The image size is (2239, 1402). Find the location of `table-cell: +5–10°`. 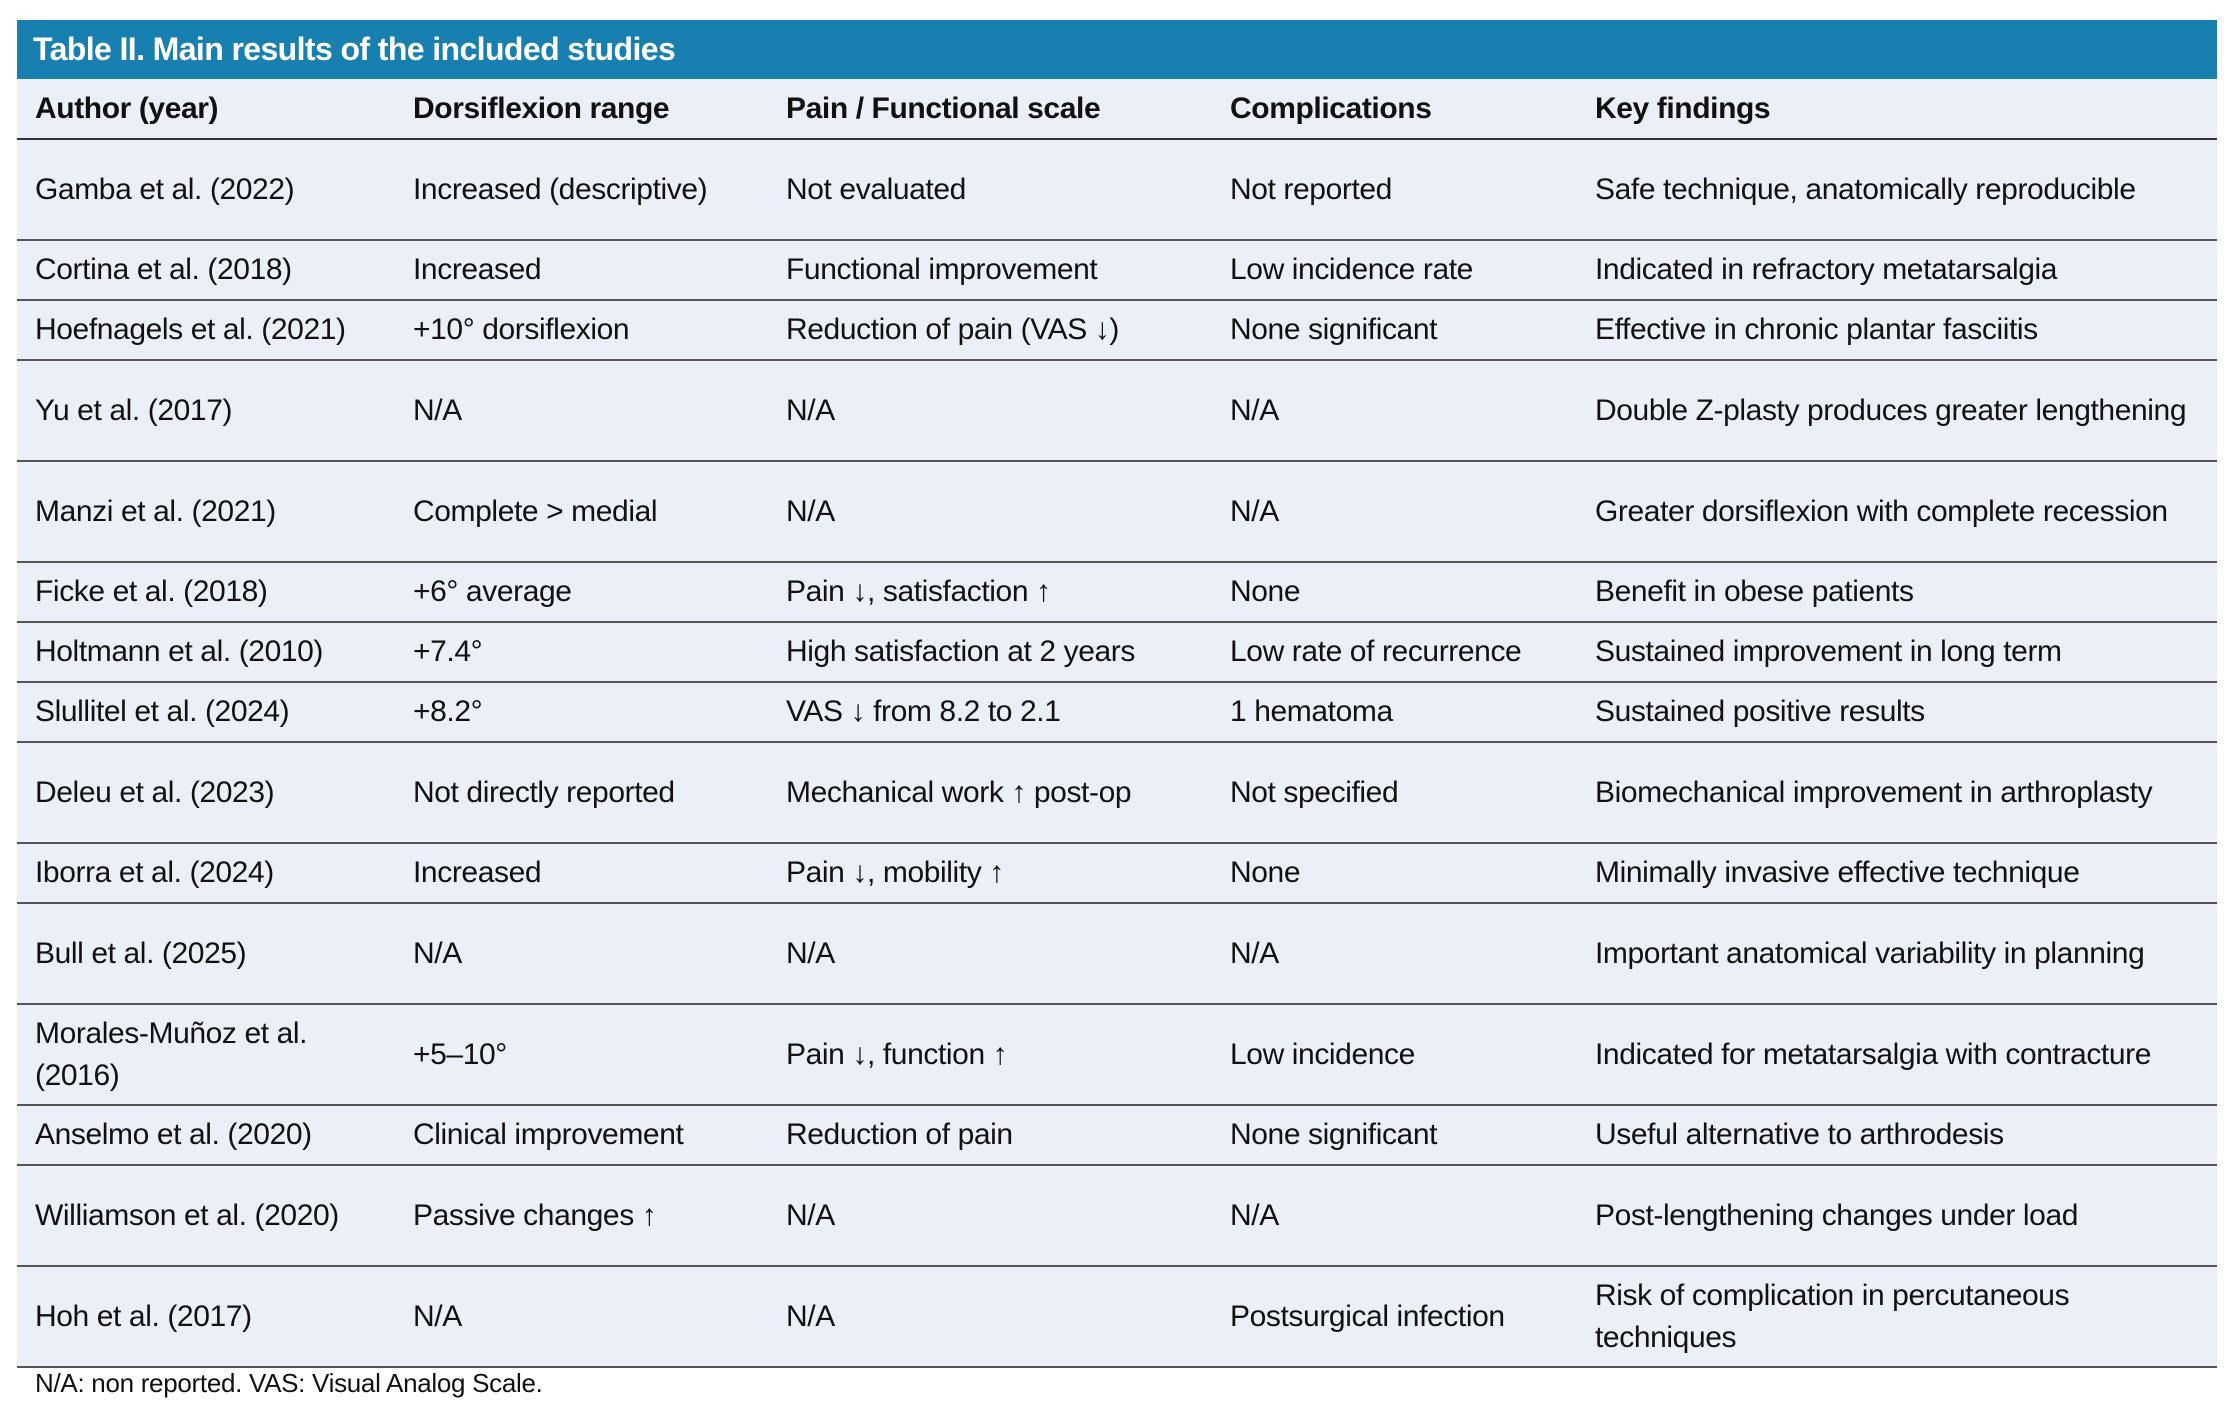

table-cell: +5–10° is located at coordinates (581, 1055).